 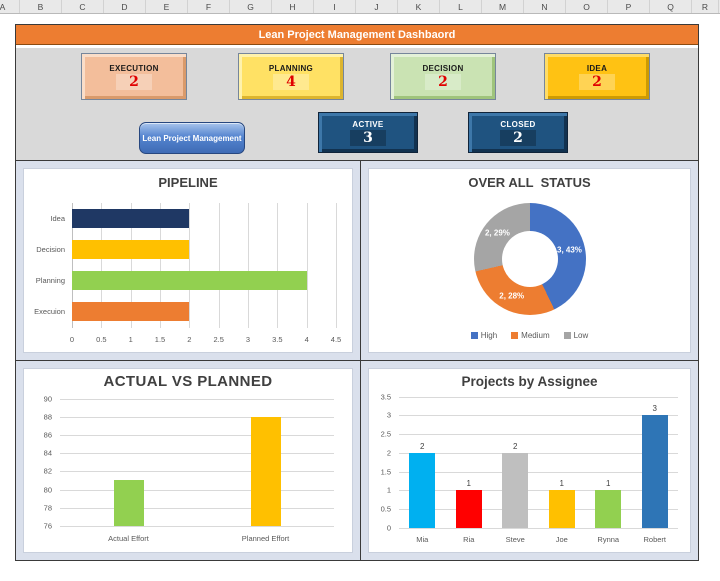 I want to click on bar-slot: 1, so click(x=562, y=462).